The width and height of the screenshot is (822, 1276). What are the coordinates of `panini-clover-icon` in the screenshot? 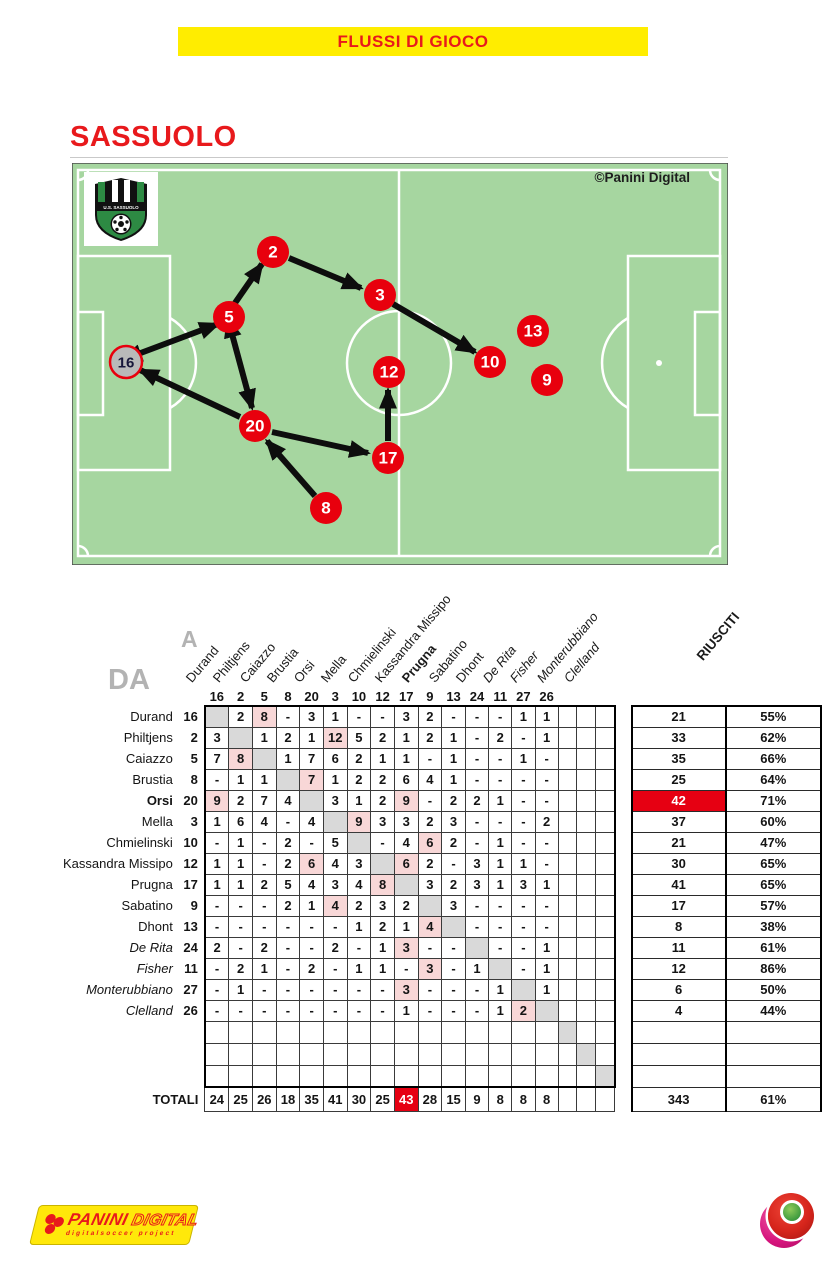 It's located at (54, 1225).